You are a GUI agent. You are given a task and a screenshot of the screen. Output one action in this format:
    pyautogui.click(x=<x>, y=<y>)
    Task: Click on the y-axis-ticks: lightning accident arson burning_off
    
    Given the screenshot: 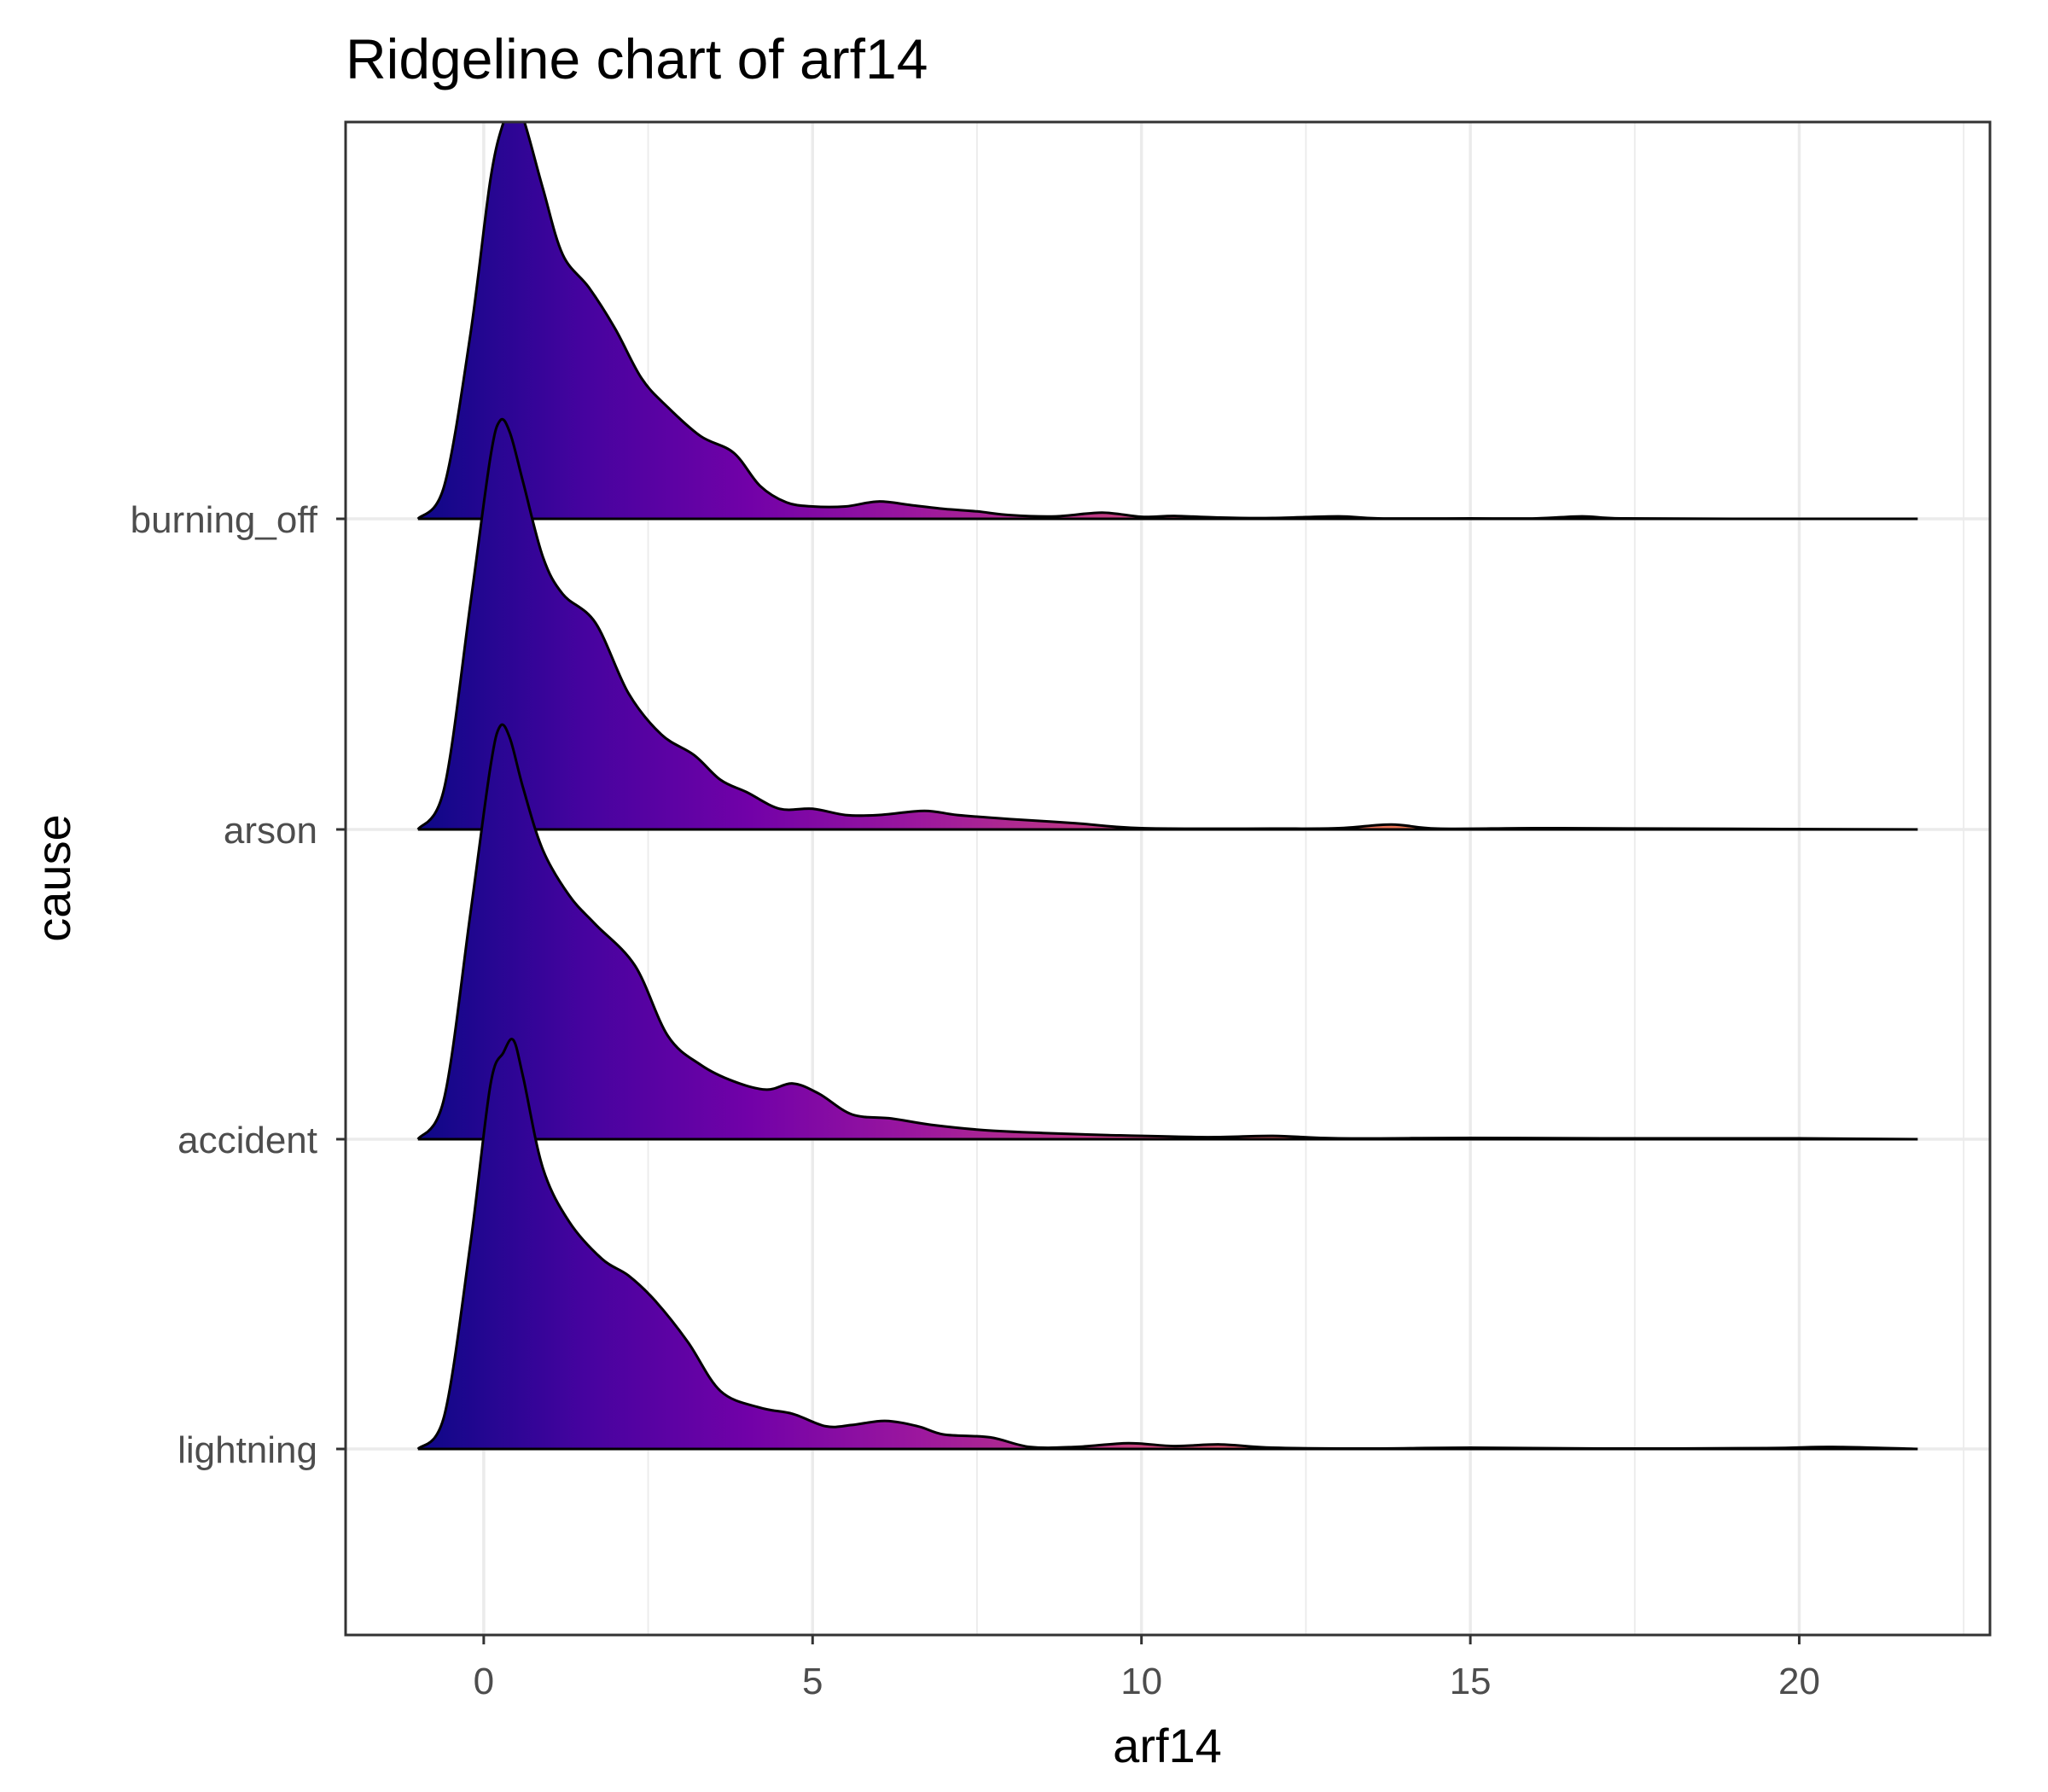 What is the action you would take?
    pyautogui.click(x=239, y=985)
    